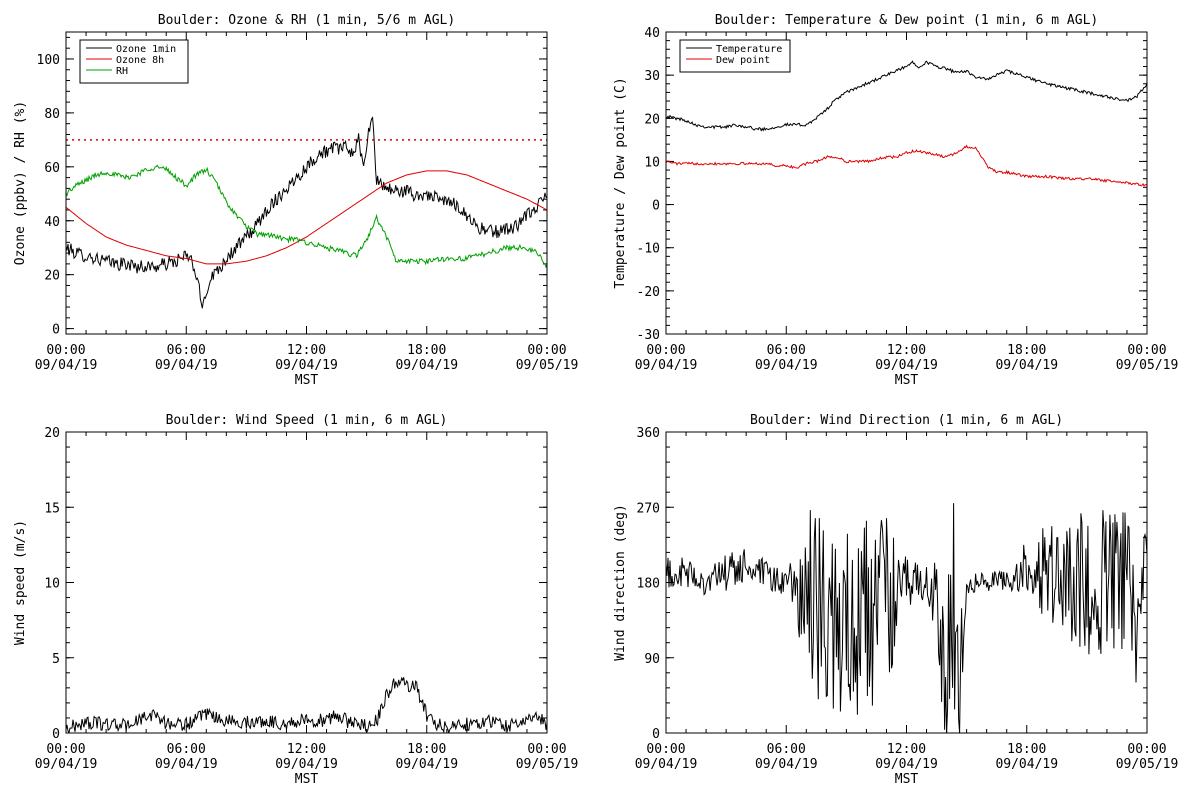  What do you see at coordinates (52, 508) in the screenshot?
I see `y-tick-label: 15` at bounding box center [52, 508].